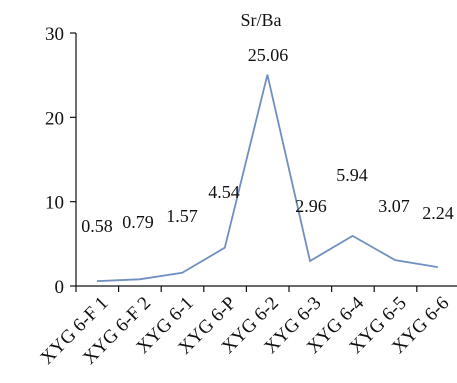 The height and width of the screenshot is (383, 457). Describe the element at coordinates (224, 192) in the screenshot. I see `data-label-3: 4.54` at that location.